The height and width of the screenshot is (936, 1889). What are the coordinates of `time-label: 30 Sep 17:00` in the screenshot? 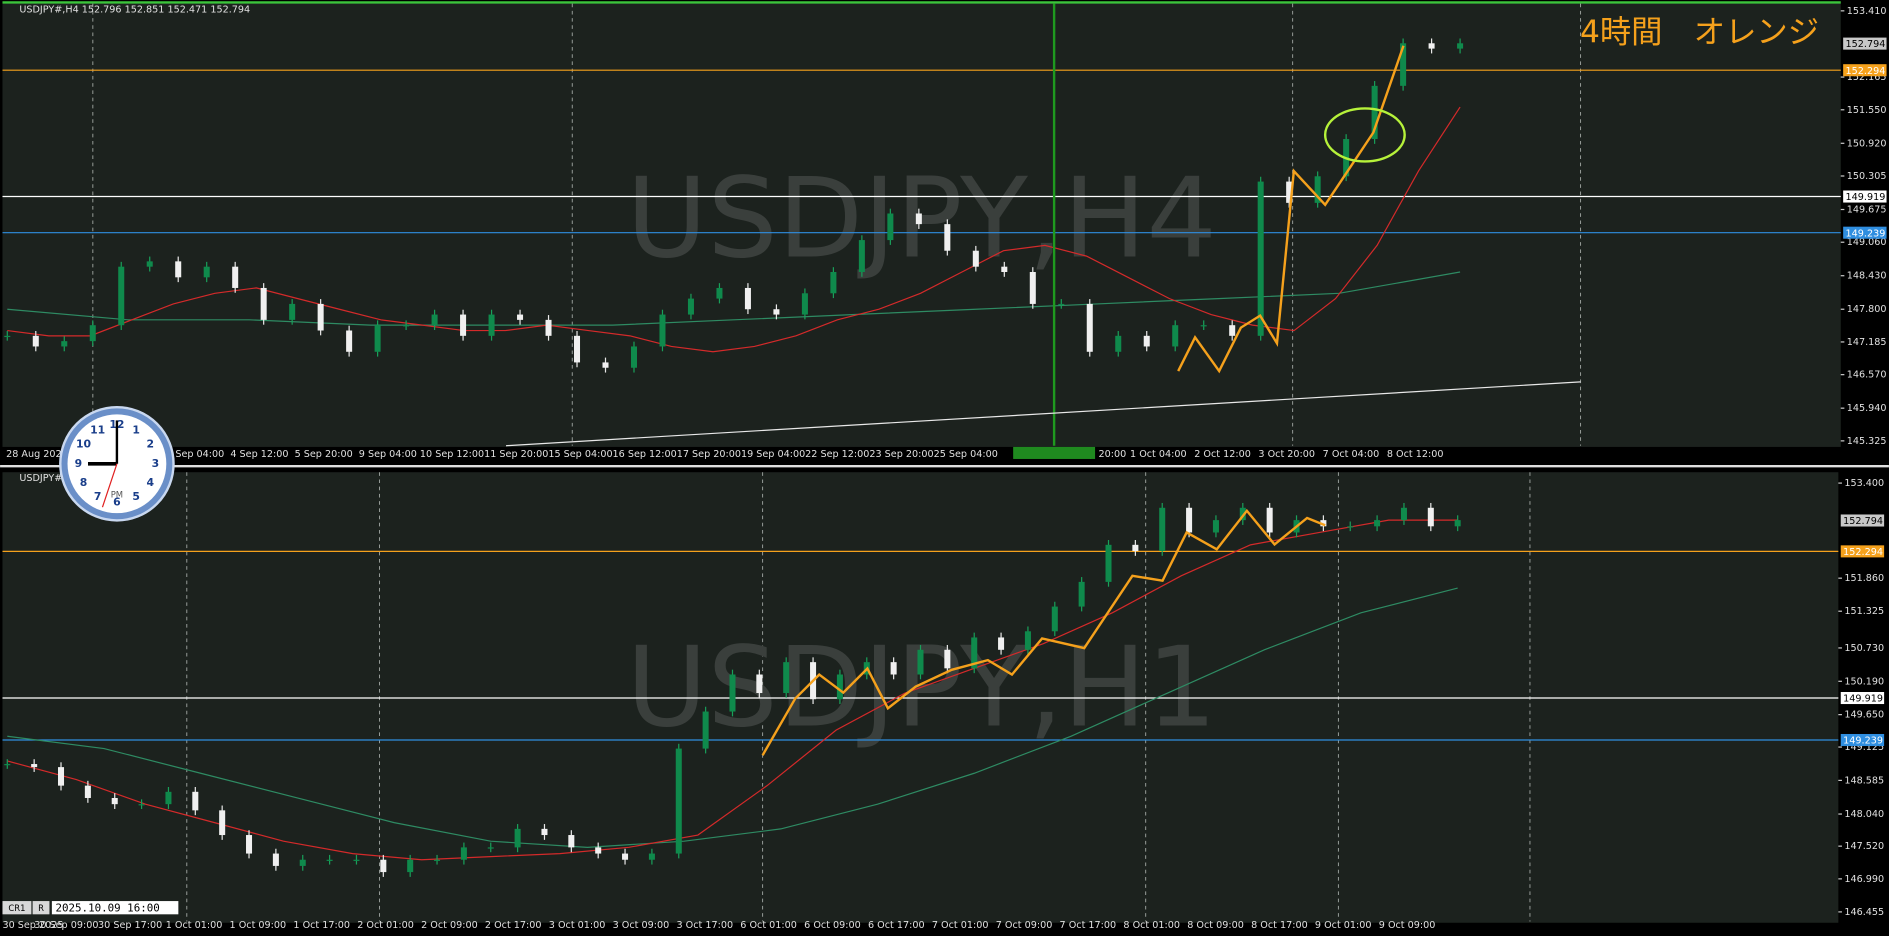 It's located at (130, 925).